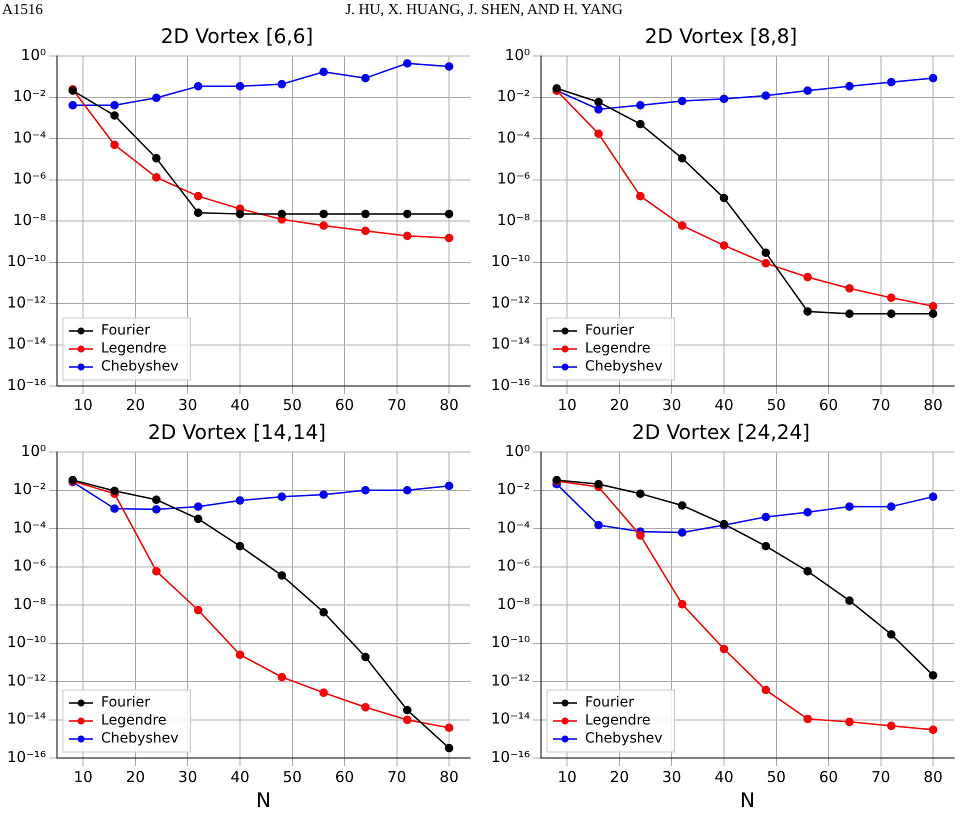  Describe the element at coordinates (880, 405) in the screenshot. I see `x-tick-label: 70` at that location.